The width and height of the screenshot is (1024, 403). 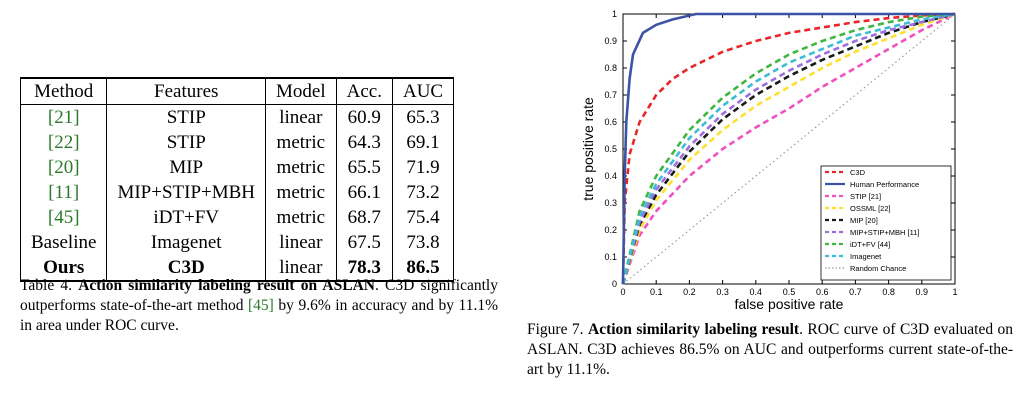 What do you see at coordinates (610, 149) in the screenshot?
I see `y-tick-label: 0.5` at bounding box center [610, 149].